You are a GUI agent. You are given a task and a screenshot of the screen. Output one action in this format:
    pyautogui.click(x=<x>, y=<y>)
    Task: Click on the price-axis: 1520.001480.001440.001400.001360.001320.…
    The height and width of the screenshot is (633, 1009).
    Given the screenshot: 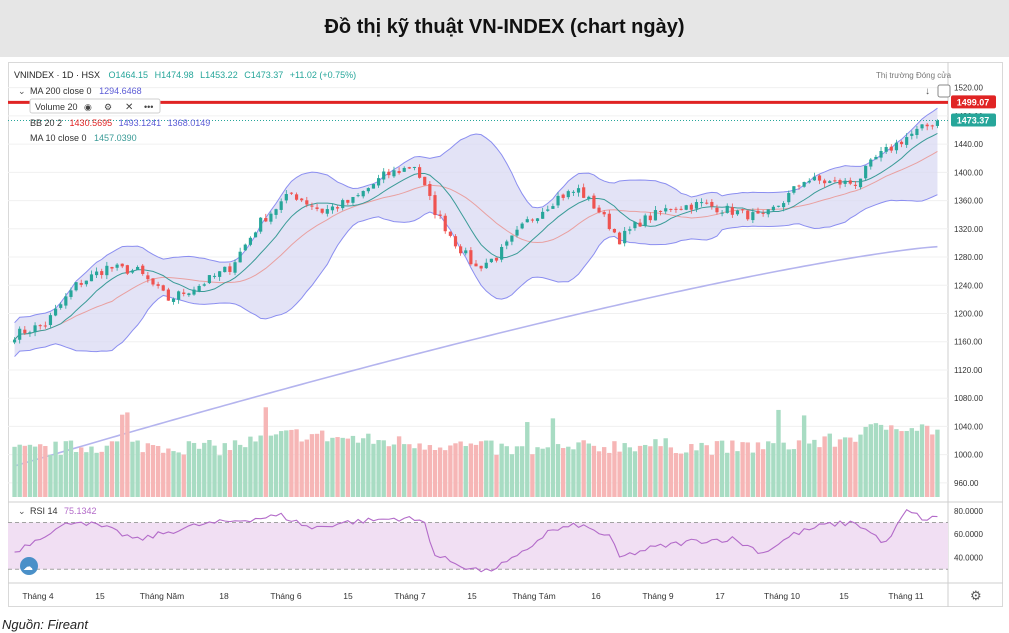 What is the action you would take?
    pyautogui.click(x=968, y=286)
    